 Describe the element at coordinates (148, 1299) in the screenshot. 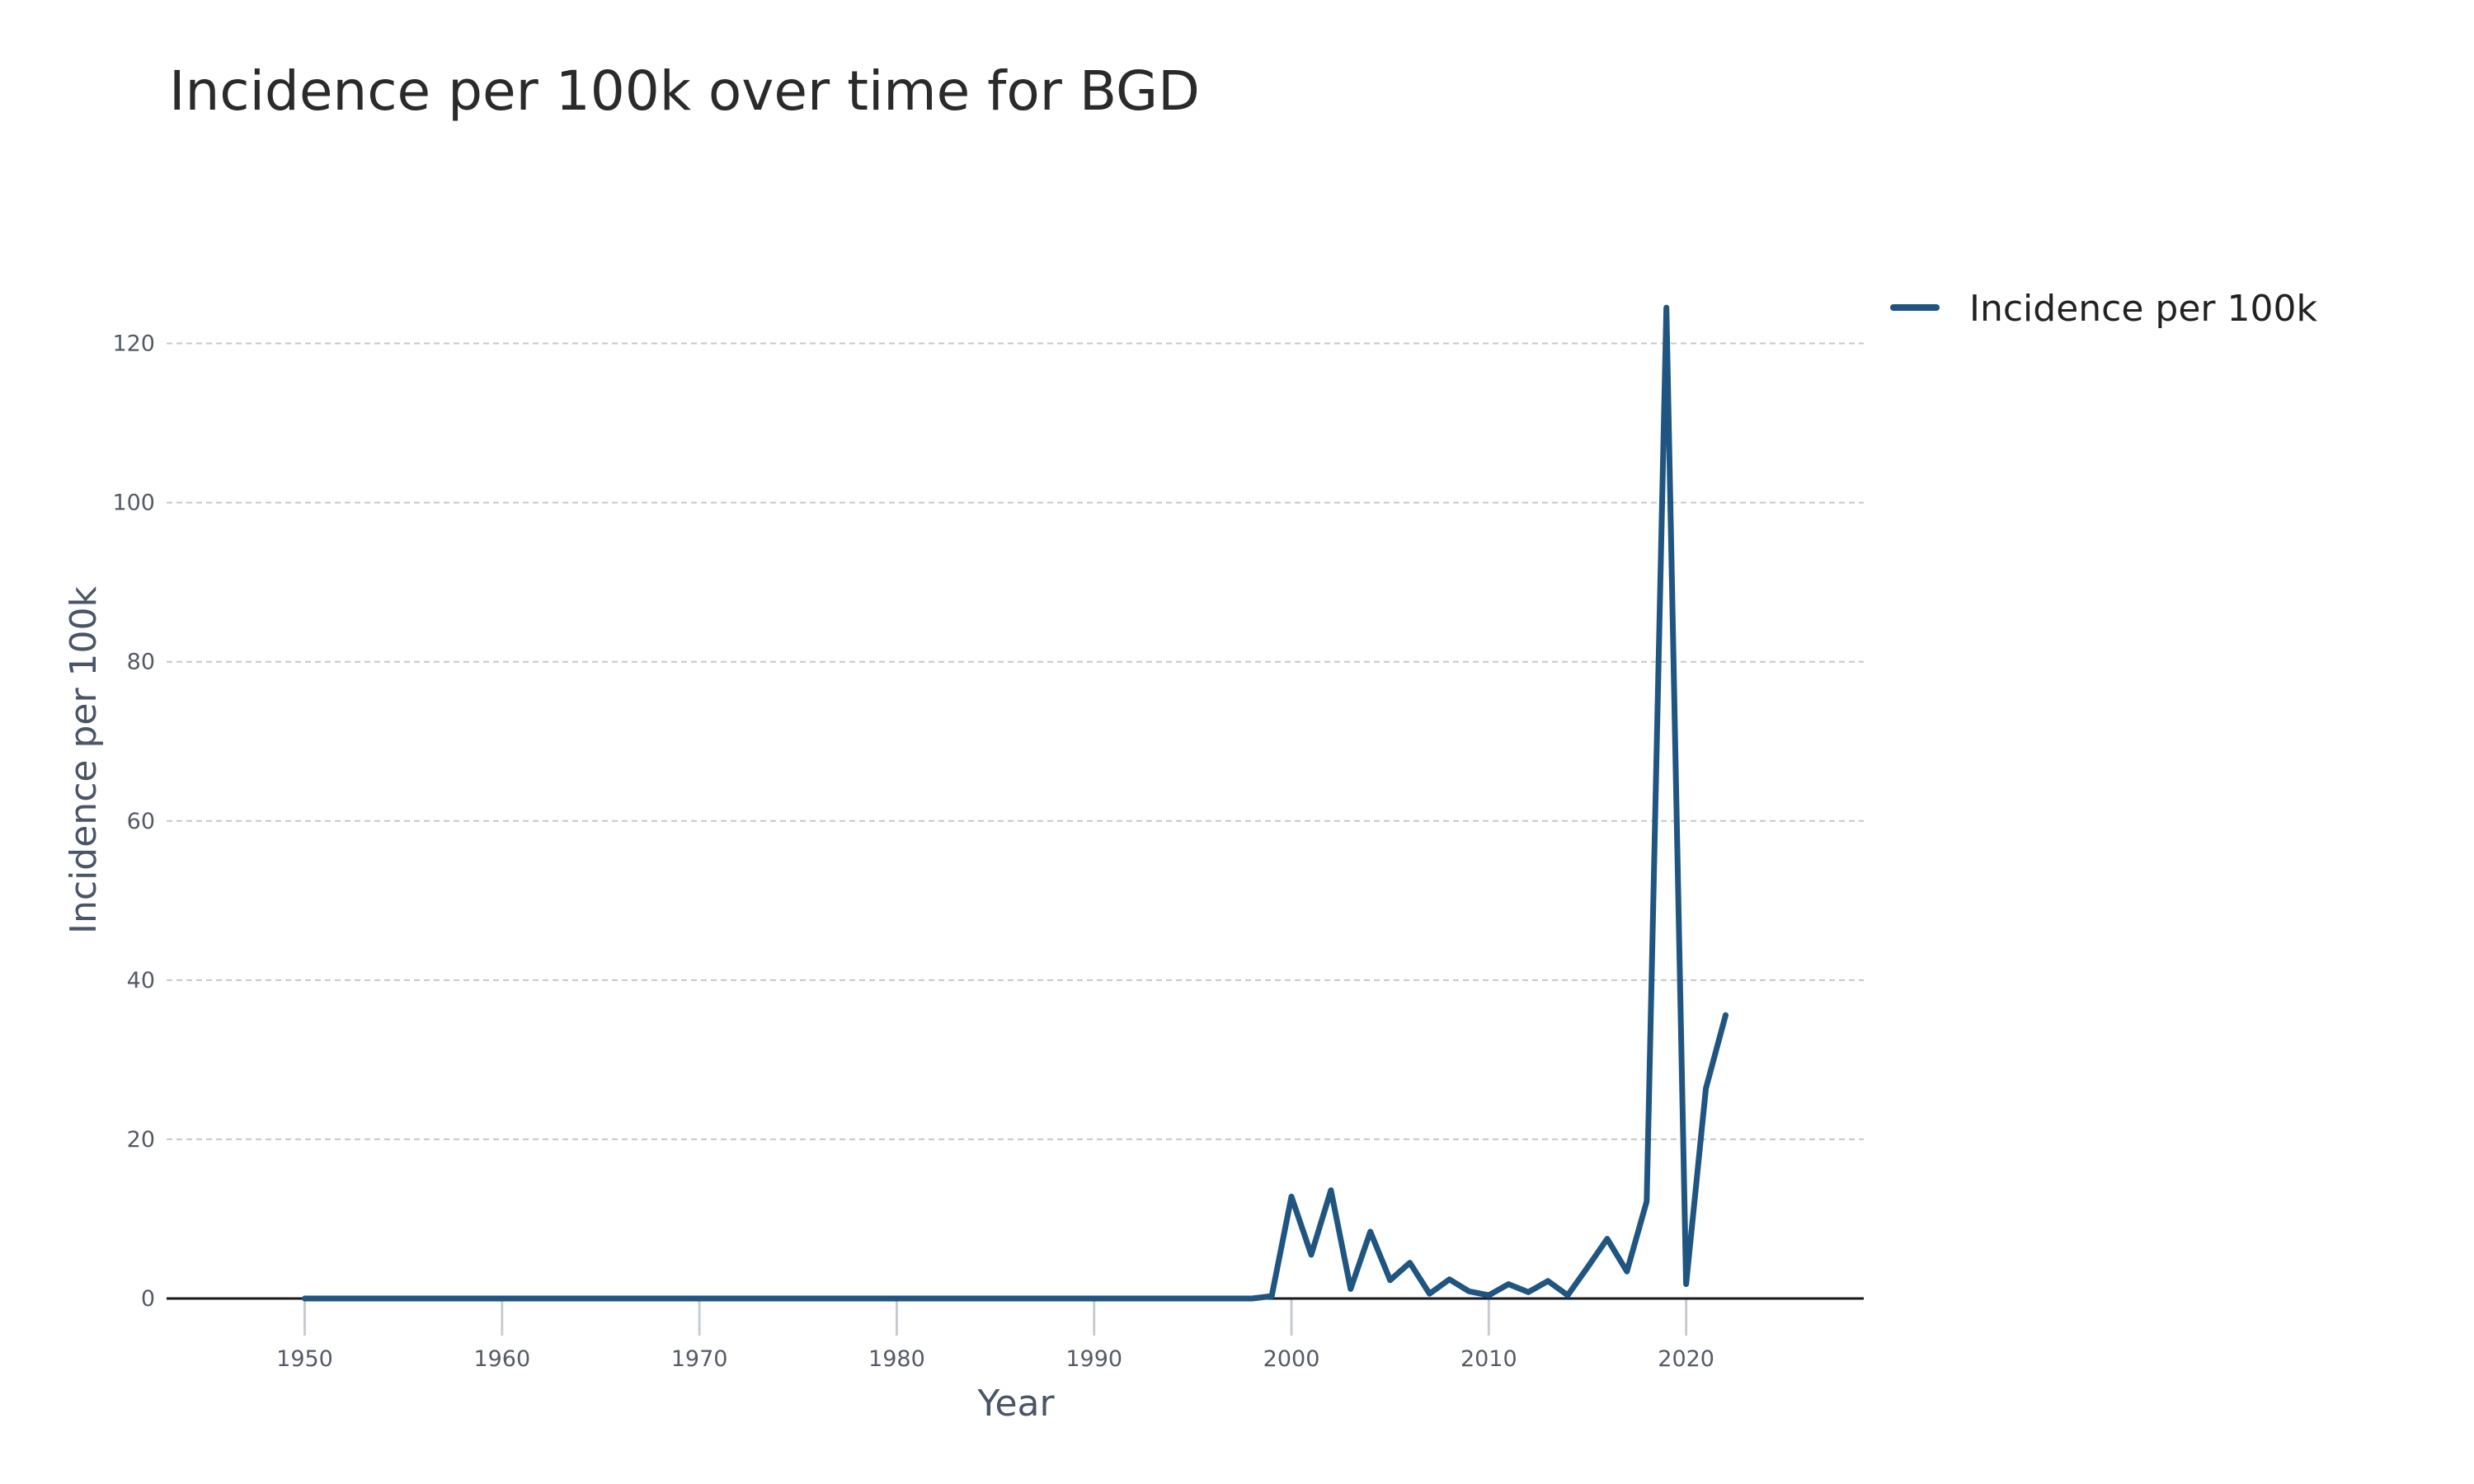

I see `y-tick-label: 0` at that location.